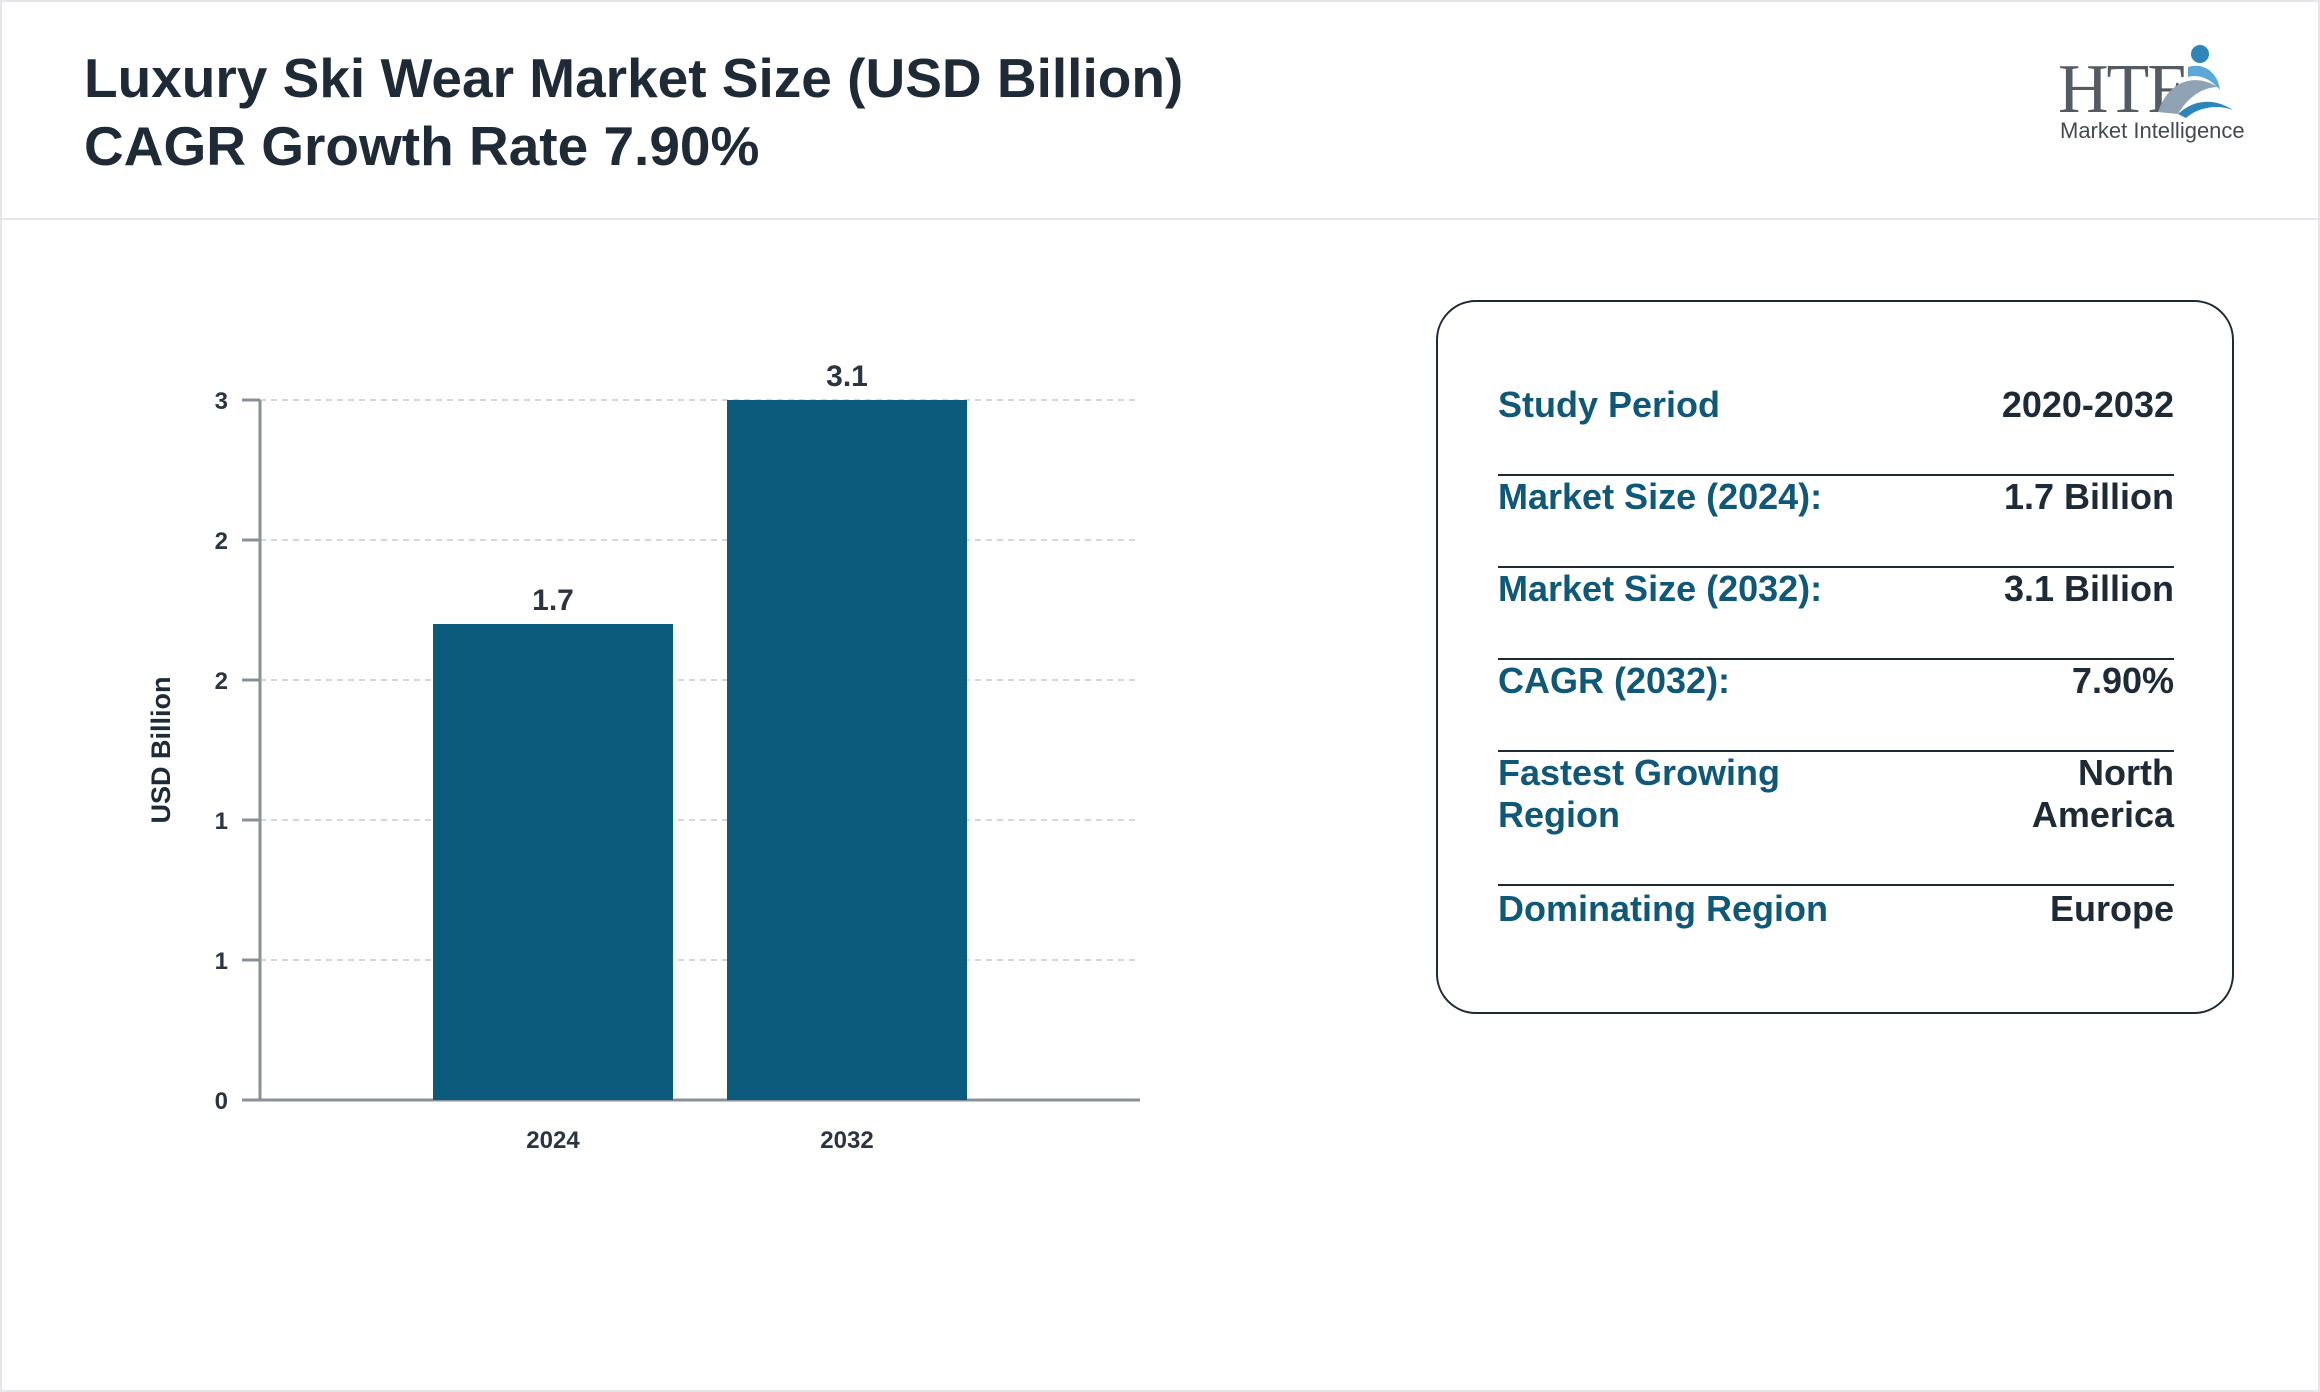 The width and height of the screenshot is (2320, 1392). What do you see at coordinates (1836, 819) in the screenshot?
I see `info-row-fastest-growing-region: Fastest Growing Region North America` at bounding box center [1836, 819].